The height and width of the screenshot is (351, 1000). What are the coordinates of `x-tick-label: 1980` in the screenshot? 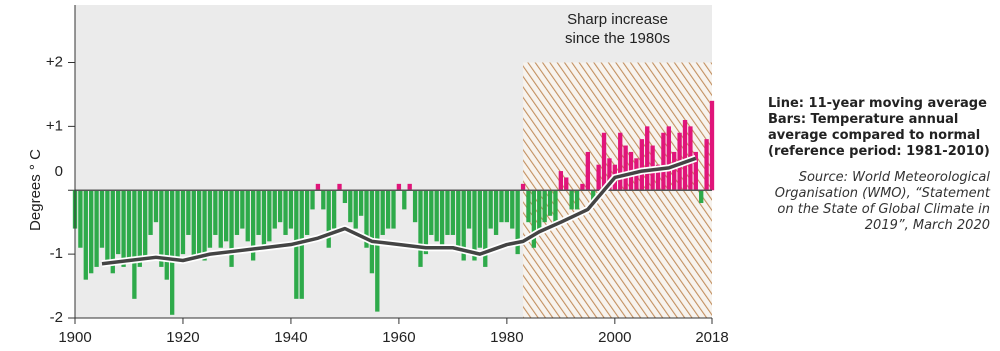 It's located at (506, 337).